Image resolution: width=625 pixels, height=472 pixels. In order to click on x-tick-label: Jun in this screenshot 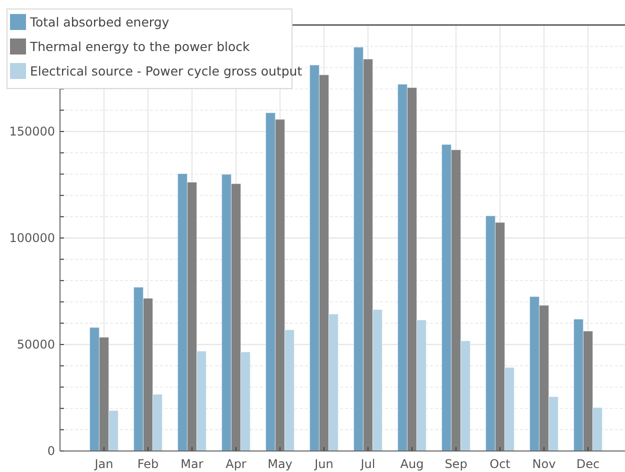, I will do `click(324, 464)`.